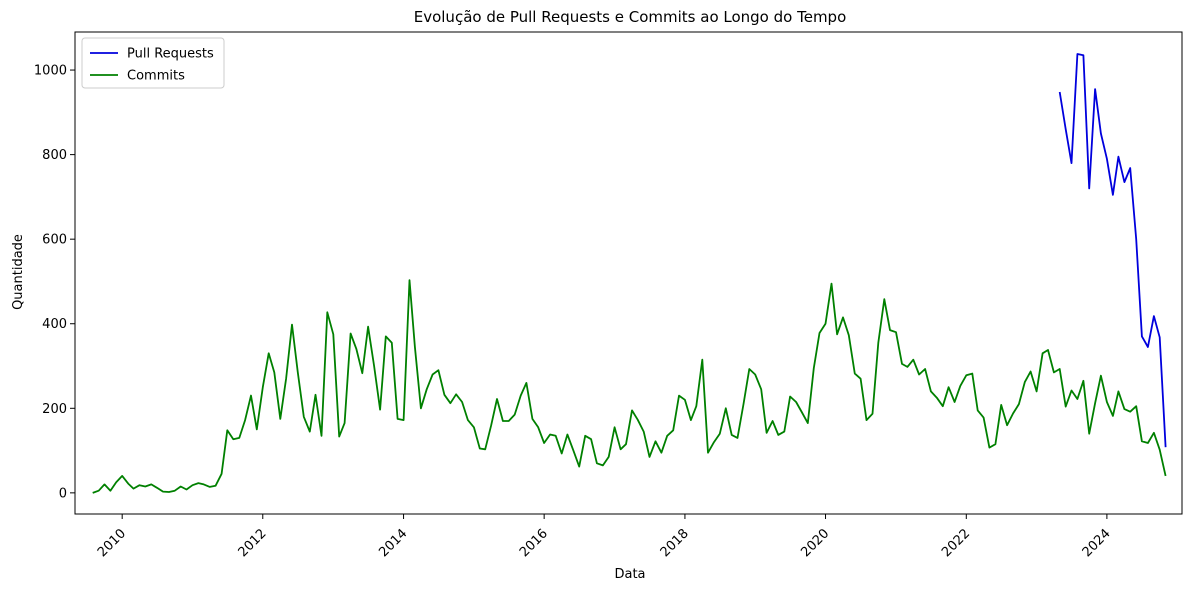 The image size is (1190, 589). I want to click on y-tick-label: 200, so click(54, 409).